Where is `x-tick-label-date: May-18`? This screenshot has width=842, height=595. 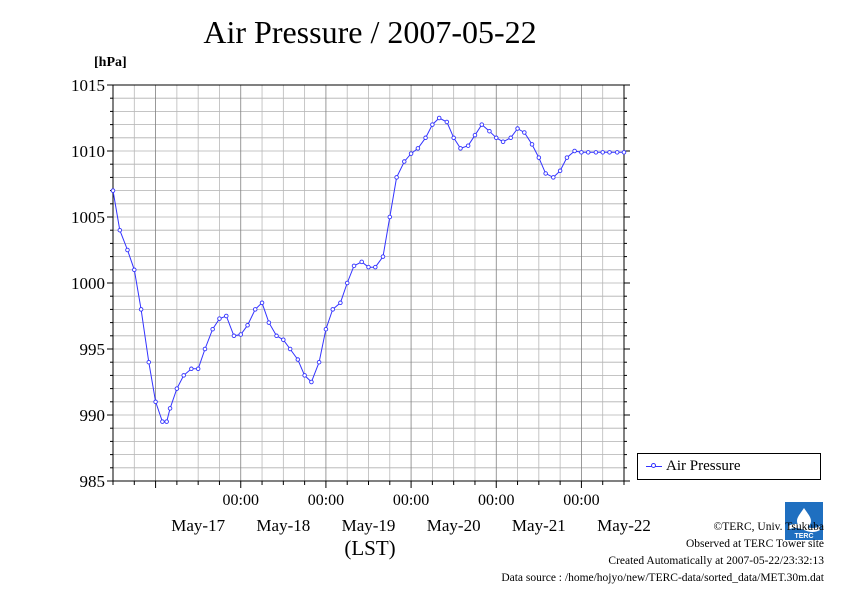
x-tick-label-date: May-18 is located at coordinates (283, 525).